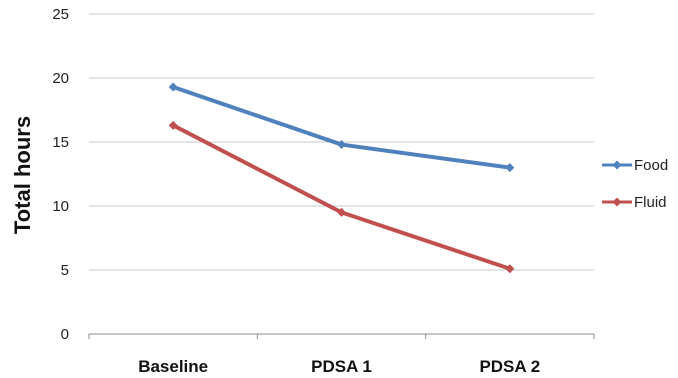 The image size is (678, 378). I want to click on y-tick-label: 15, so click(60, 142).